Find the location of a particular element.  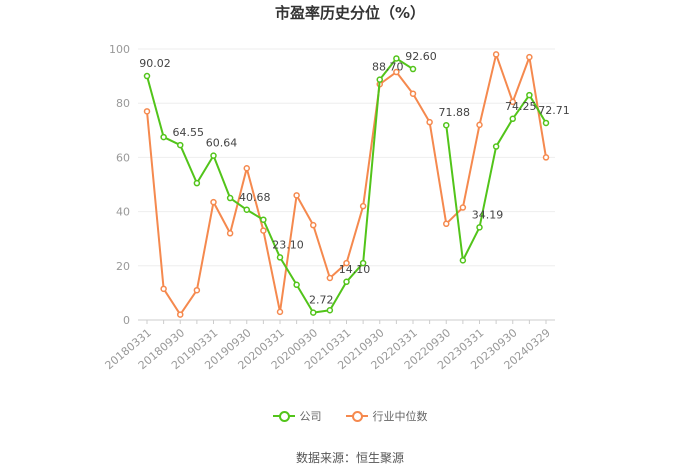

company-data-label: 2.72 is located at coordinates (321, 300).